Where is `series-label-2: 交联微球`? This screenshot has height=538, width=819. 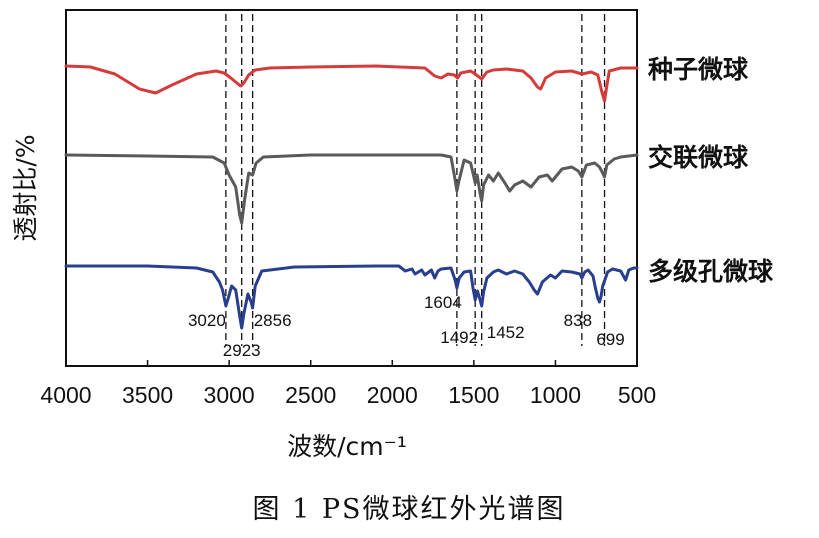 series-label-2: 交联微球 is located at coordinates (698, 157).